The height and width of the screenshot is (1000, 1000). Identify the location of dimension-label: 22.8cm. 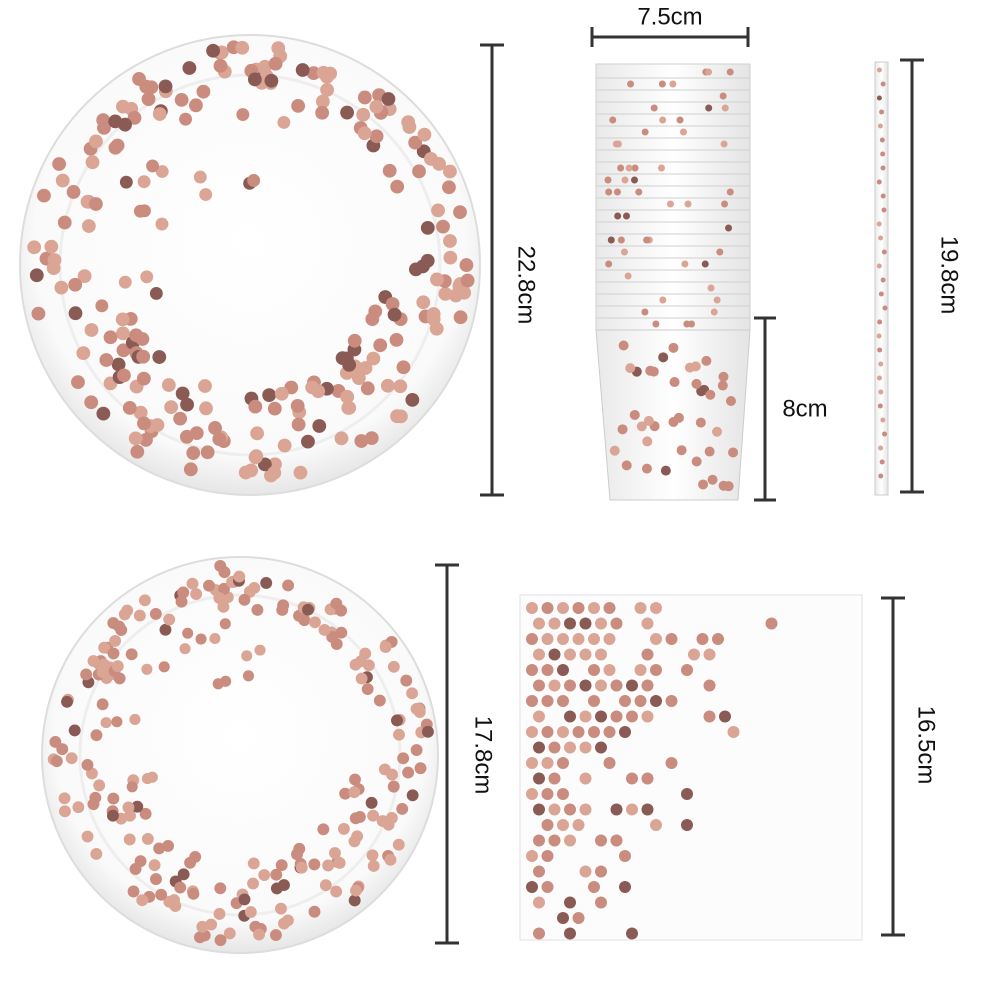
(526, 285).